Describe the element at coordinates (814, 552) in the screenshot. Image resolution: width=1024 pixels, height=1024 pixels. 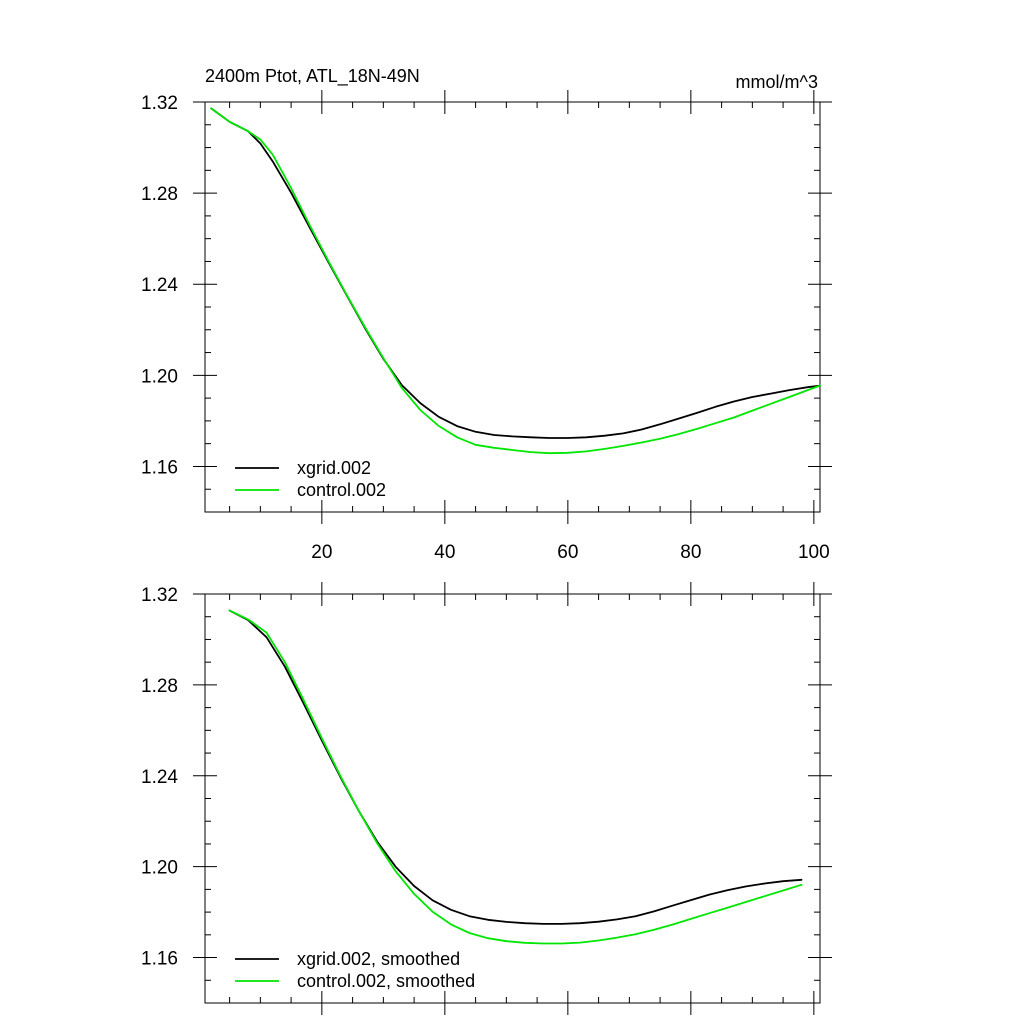
I see `x-tick-label: 100` at that location.